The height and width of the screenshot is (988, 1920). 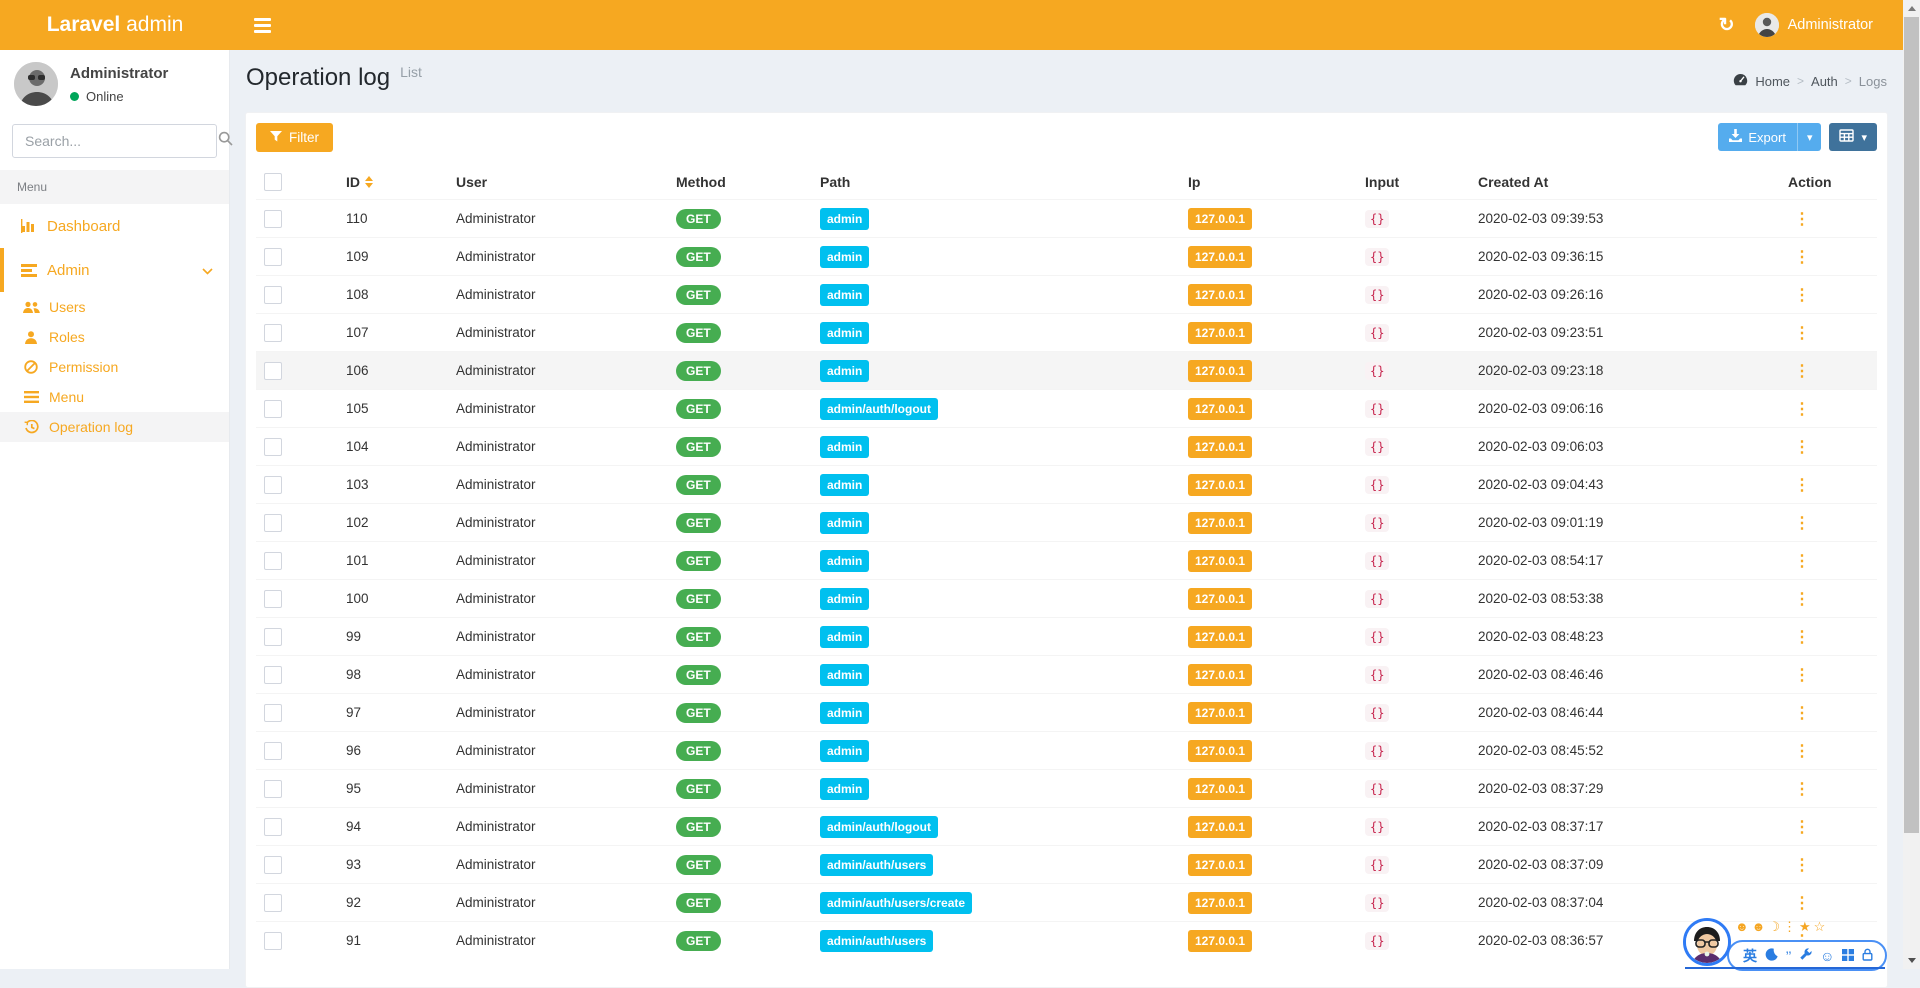 I want to click on vertical-scrollbar, so click(x=1911, y=484).